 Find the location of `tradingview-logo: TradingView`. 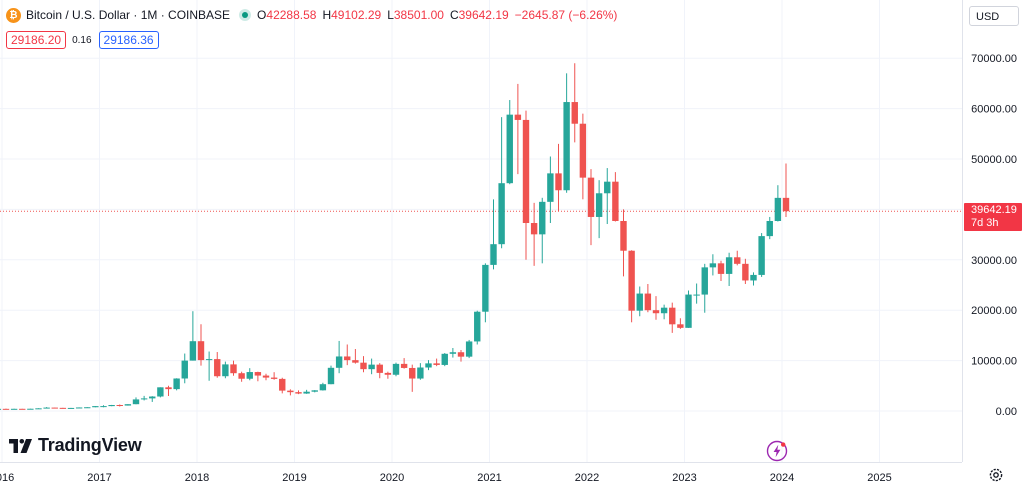

tradingview-logo: TradingView is located at coordinates (75, 445).